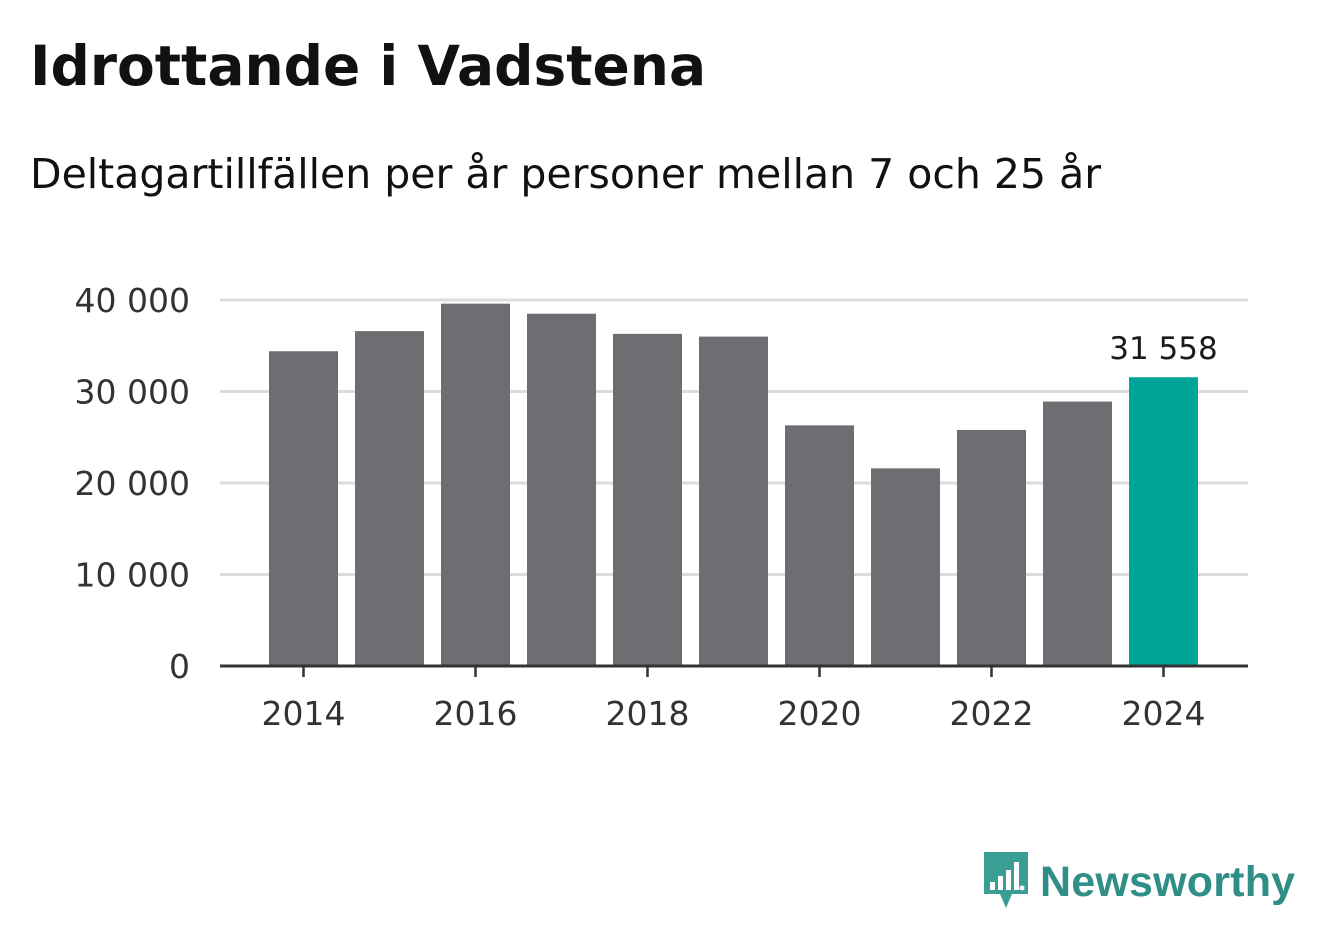 This screenshot has height=939, width=1322. I want to click on brand-logo: Newsworthy, so click(1138, 882).